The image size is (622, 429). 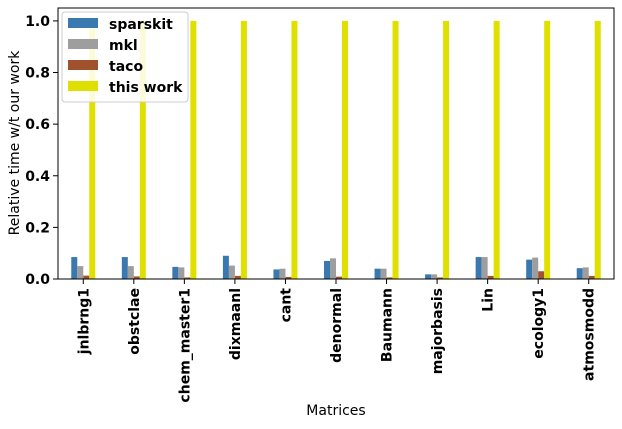 What do you see at coordinates (92, 150) in the screenshot?
I see `bar-this-work-jnlbrng1` at bounding box center [92, 150].